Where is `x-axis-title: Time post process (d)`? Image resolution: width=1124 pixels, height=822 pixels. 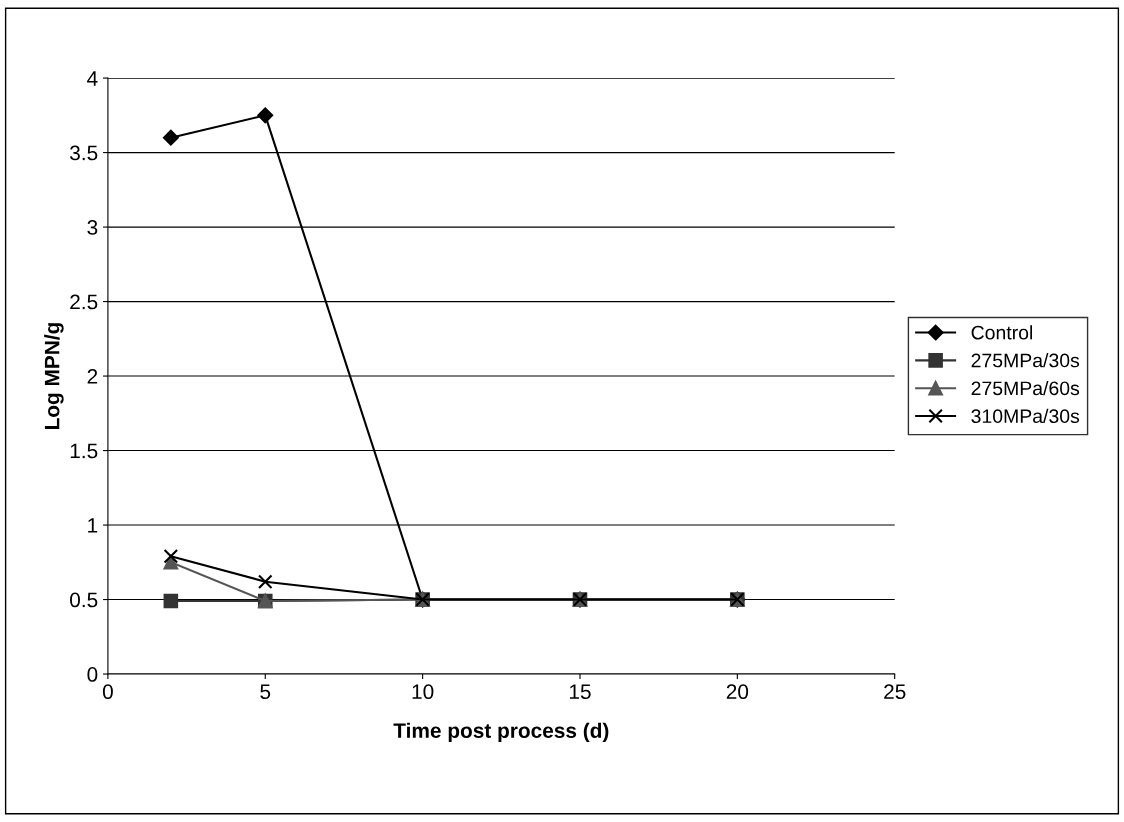 x-axis-title: Time post process (d) is located at coordinates (501, 732).